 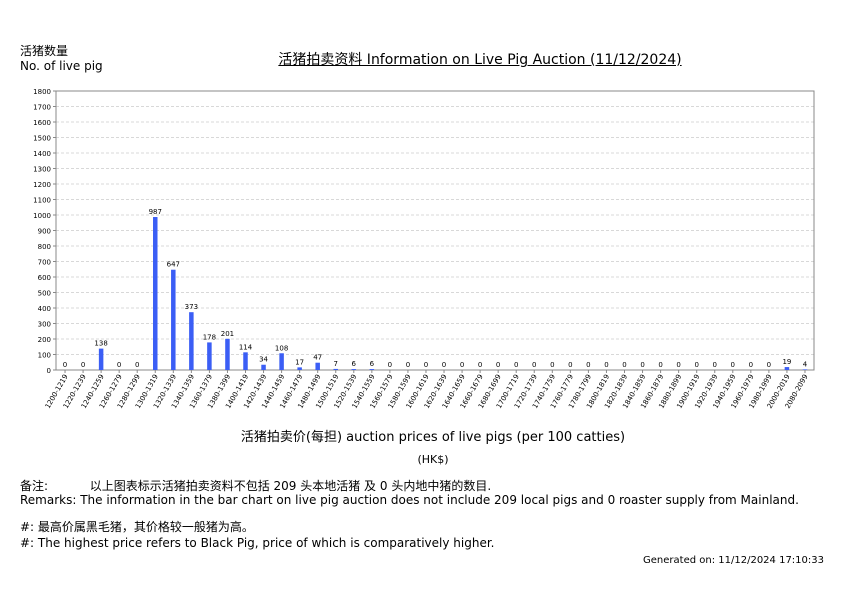 I want to click on y-tick-label: 400, so click(x=44, y=309).